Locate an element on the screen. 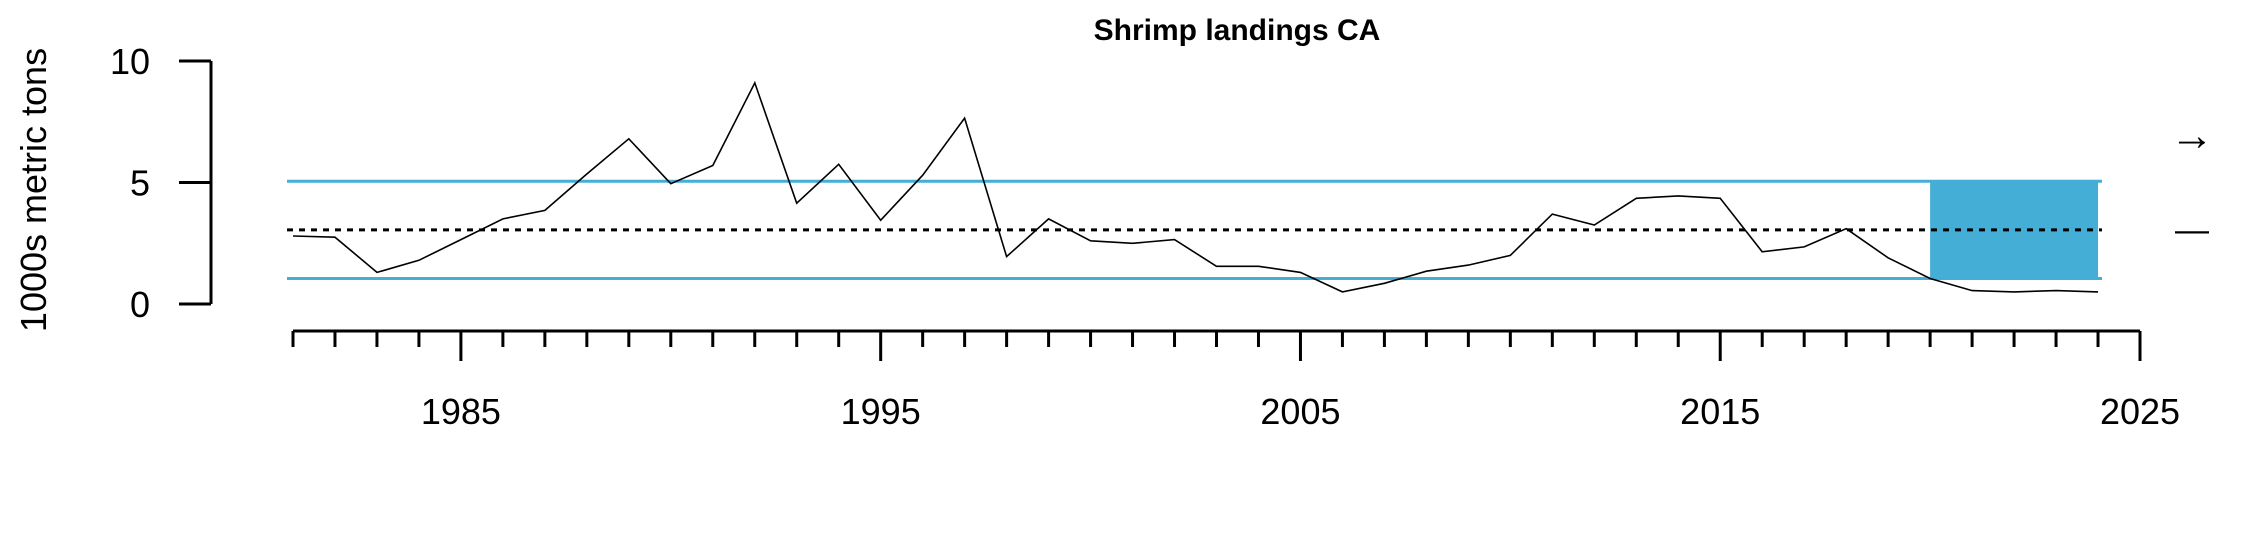 The width and height of the screenshot is (2250, 545). y-tick-label-10: 10 is located at coordinates (130, 61).